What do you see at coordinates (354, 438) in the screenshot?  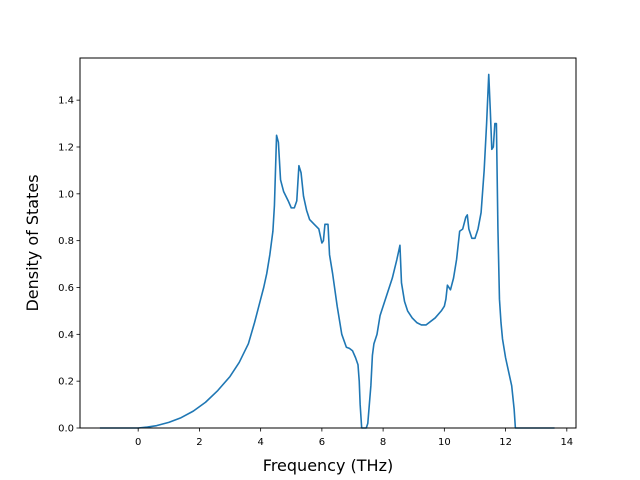 I see `x-axis-ticks: 0 2 4 6 8 10 12 14` at bounding box center [354, 438].